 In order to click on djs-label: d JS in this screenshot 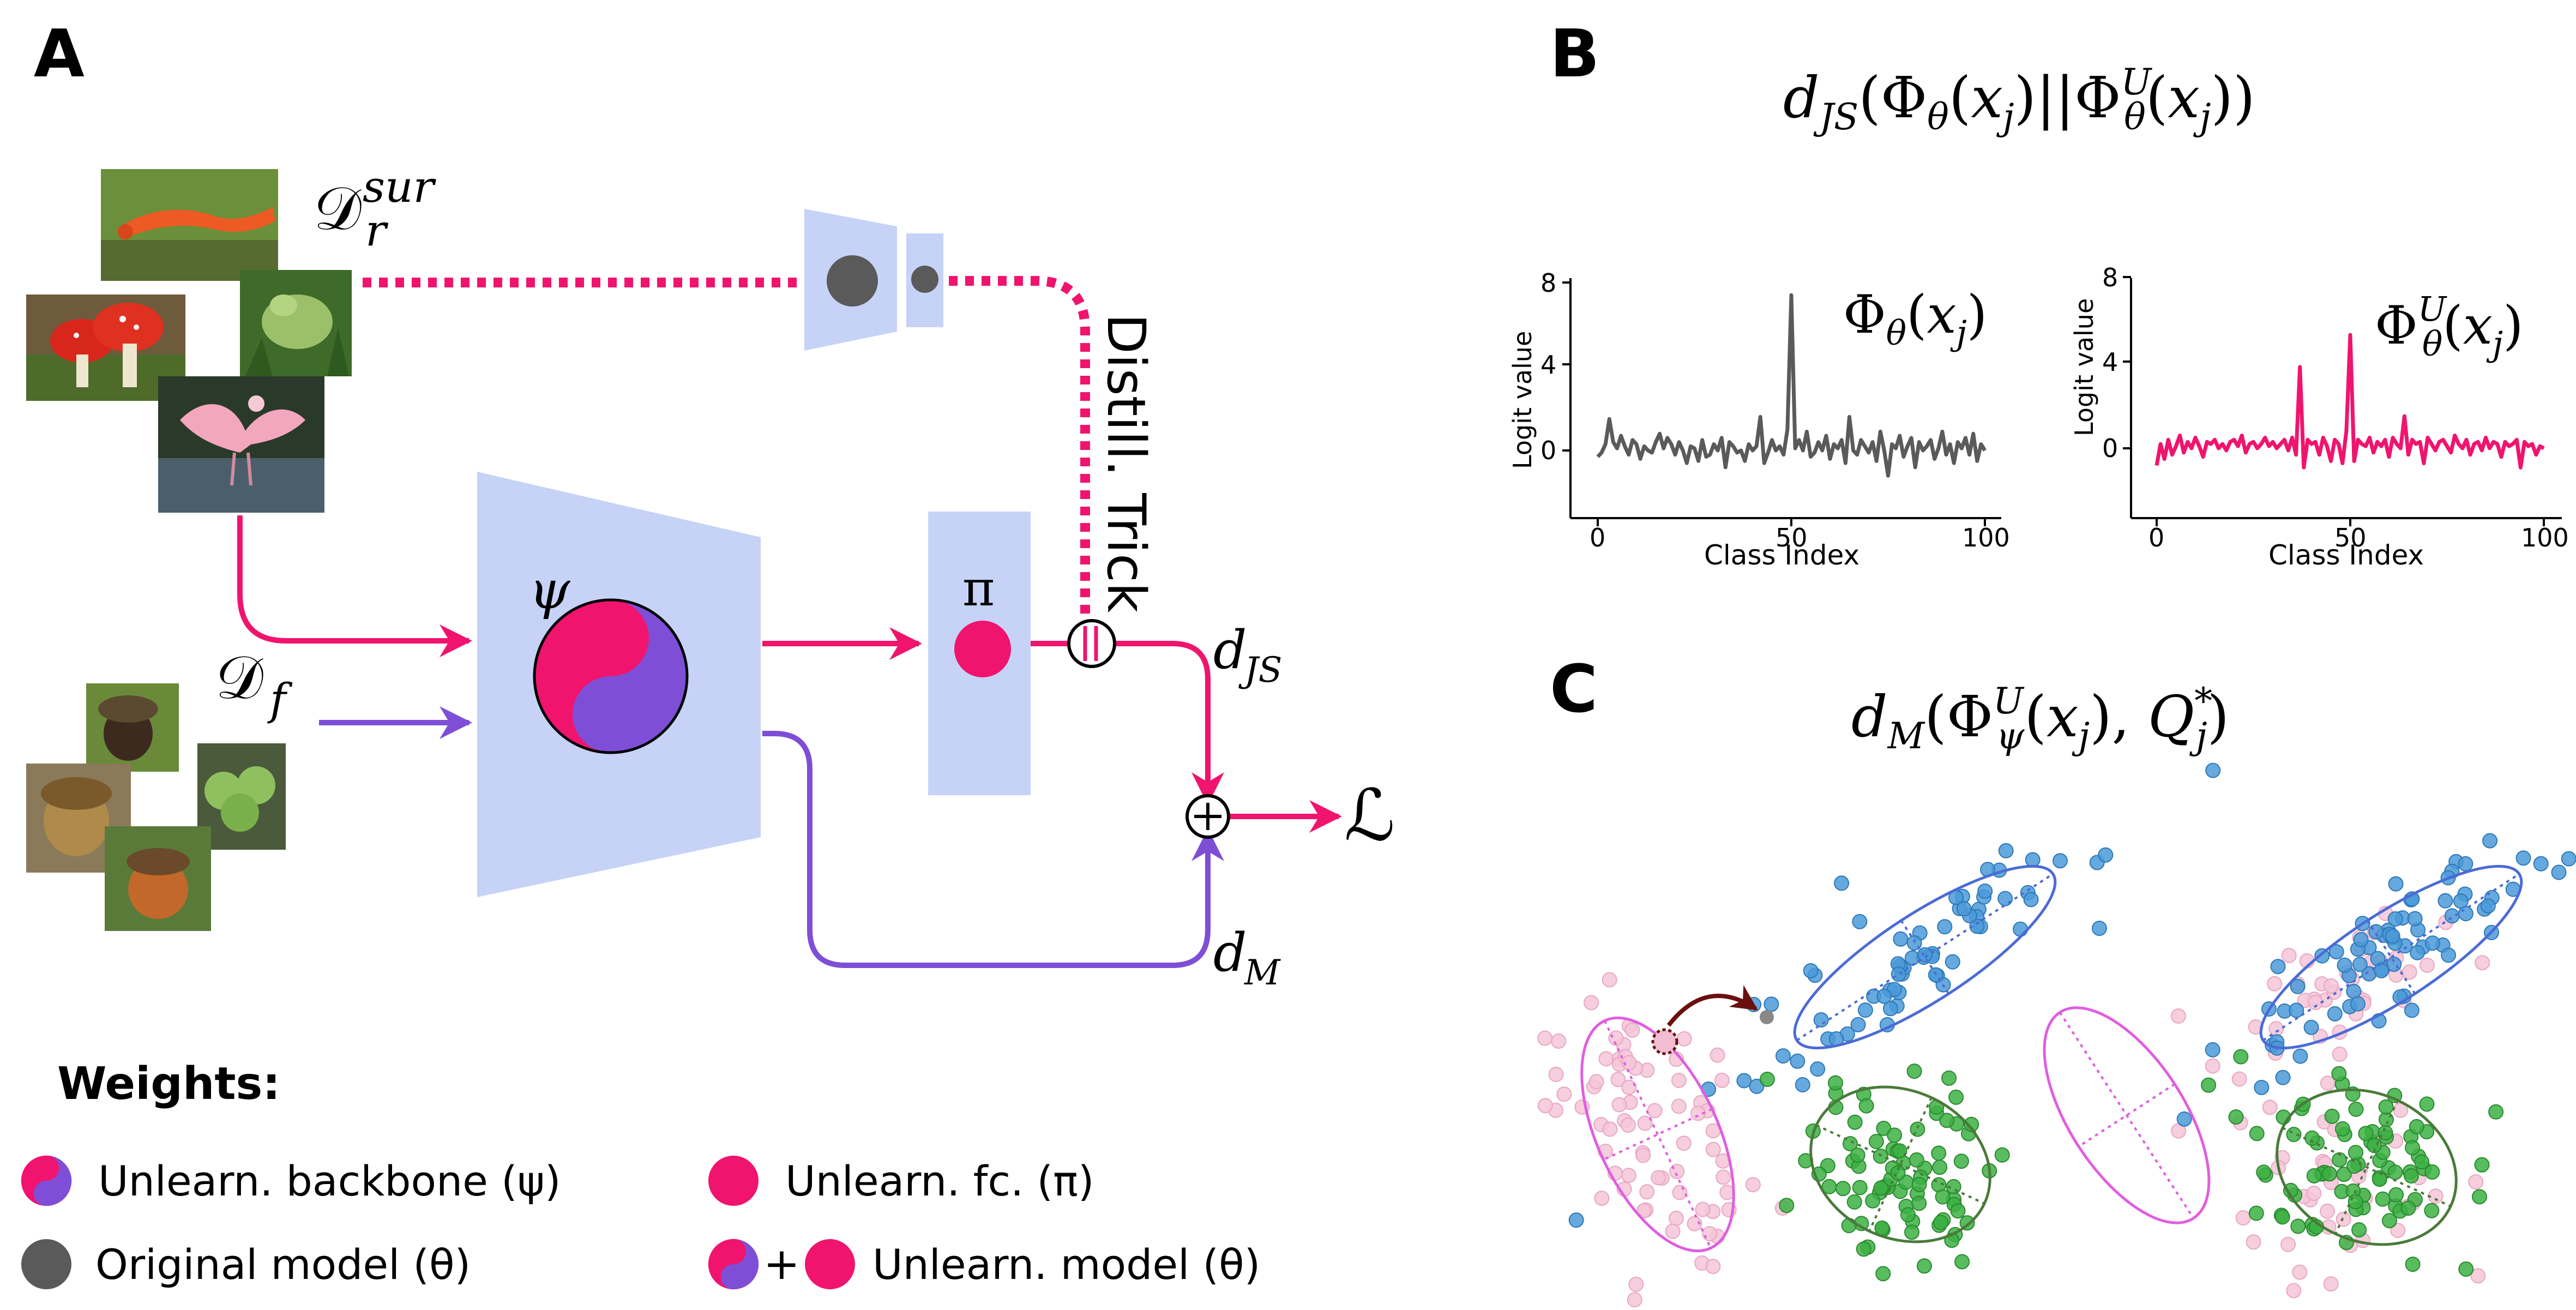, I will do `click(1248, 655)`.